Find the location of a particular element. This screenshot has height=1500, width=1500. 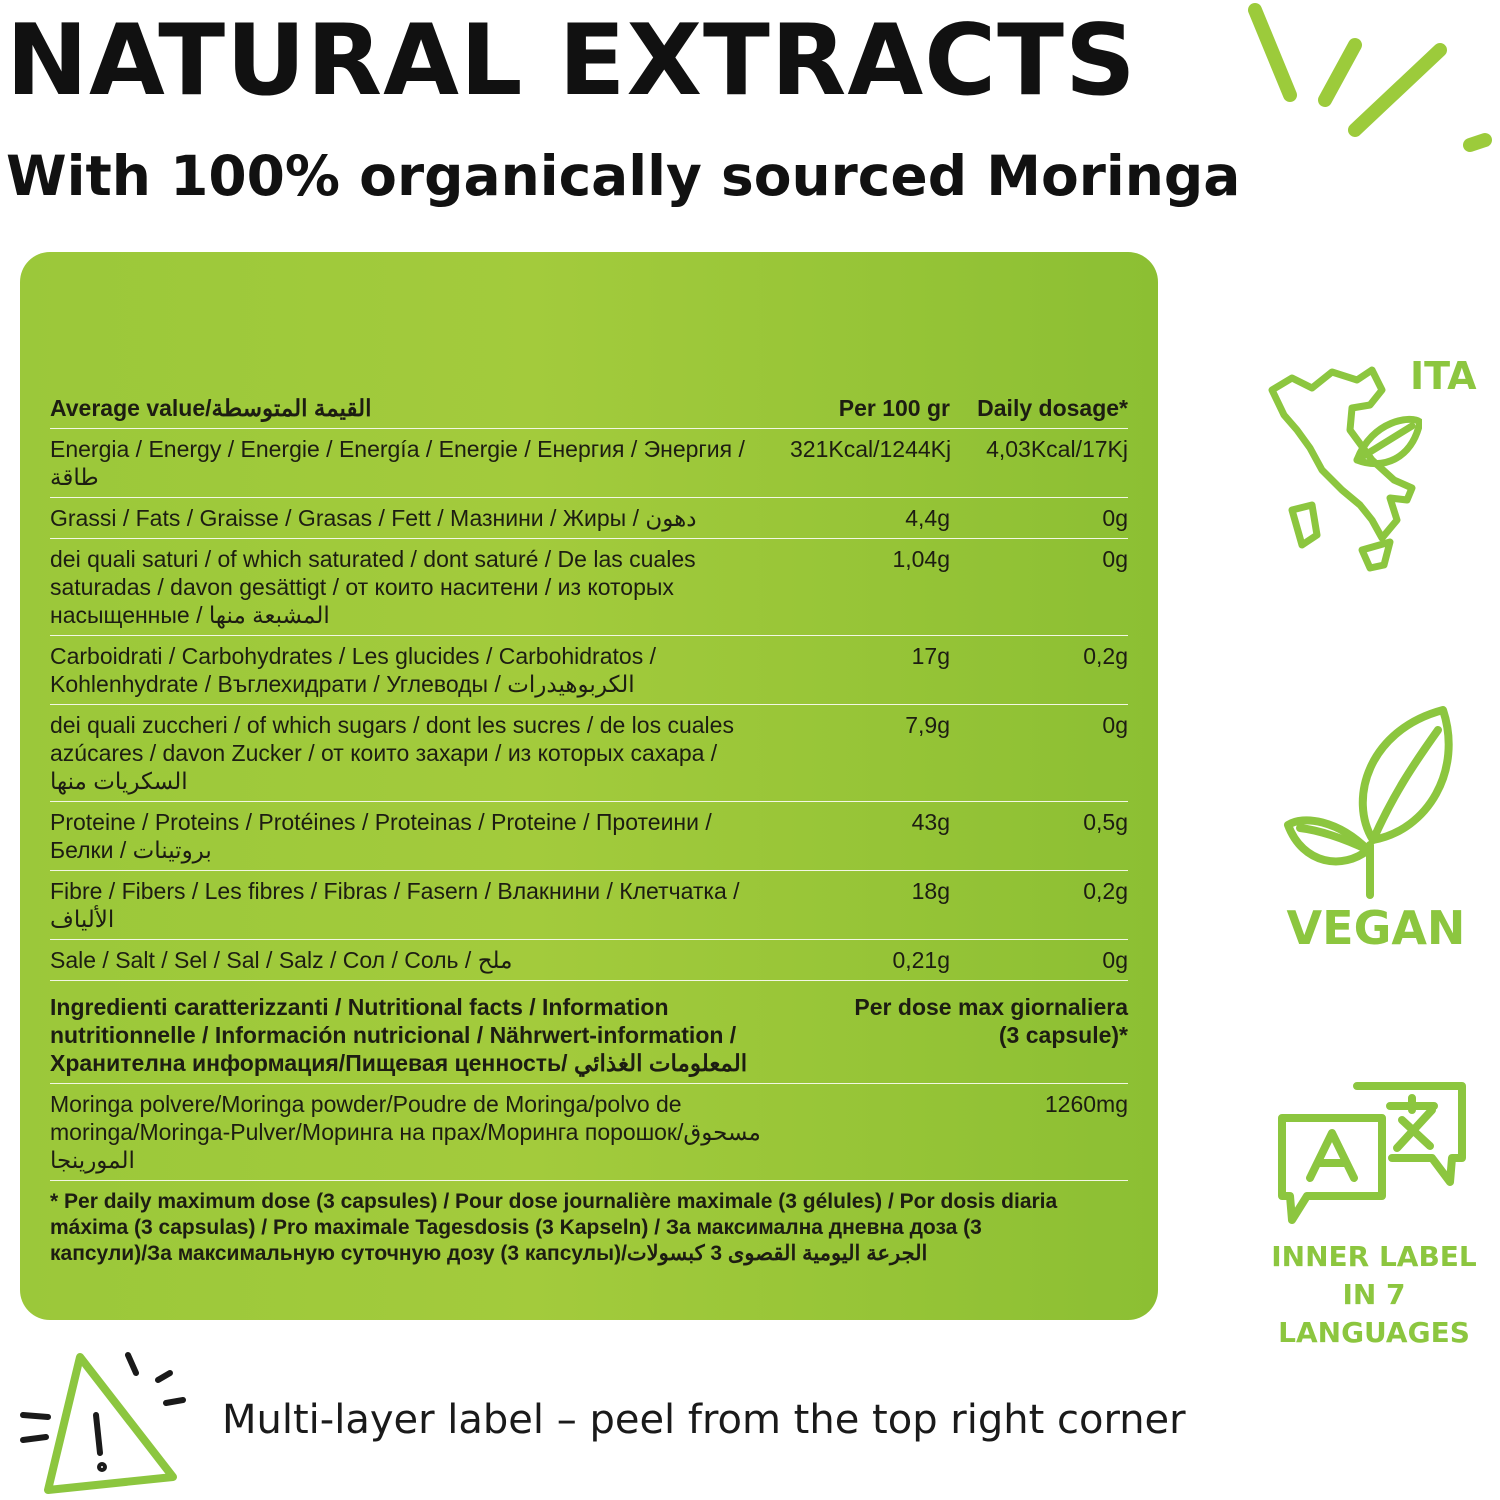

header-average-value: Average value/القيمة المتوسطة is located at coordinates (211, 408).